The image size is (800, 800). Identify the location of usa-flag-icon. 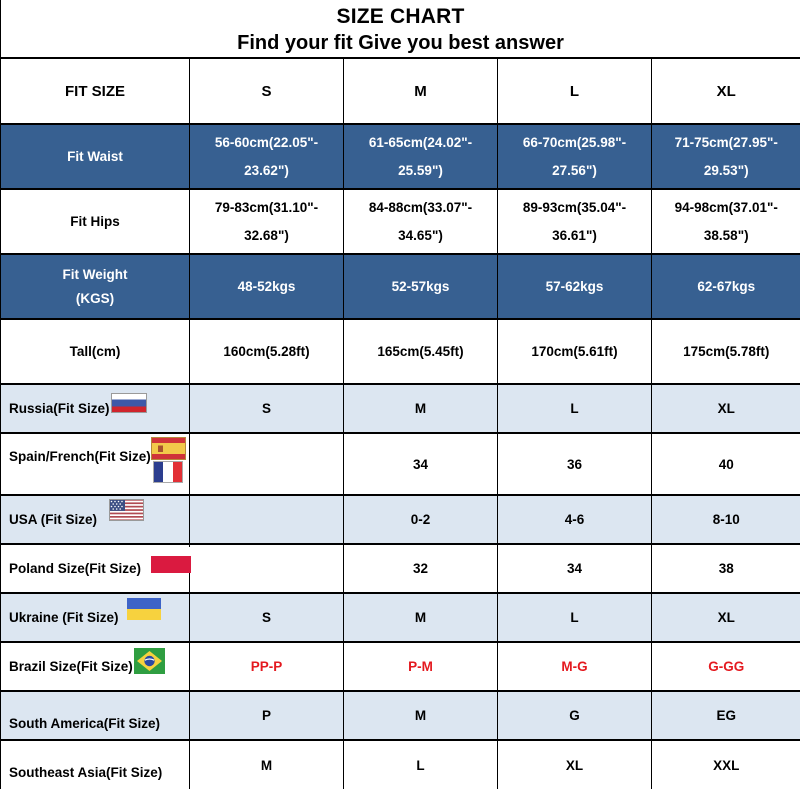
(126, 510).